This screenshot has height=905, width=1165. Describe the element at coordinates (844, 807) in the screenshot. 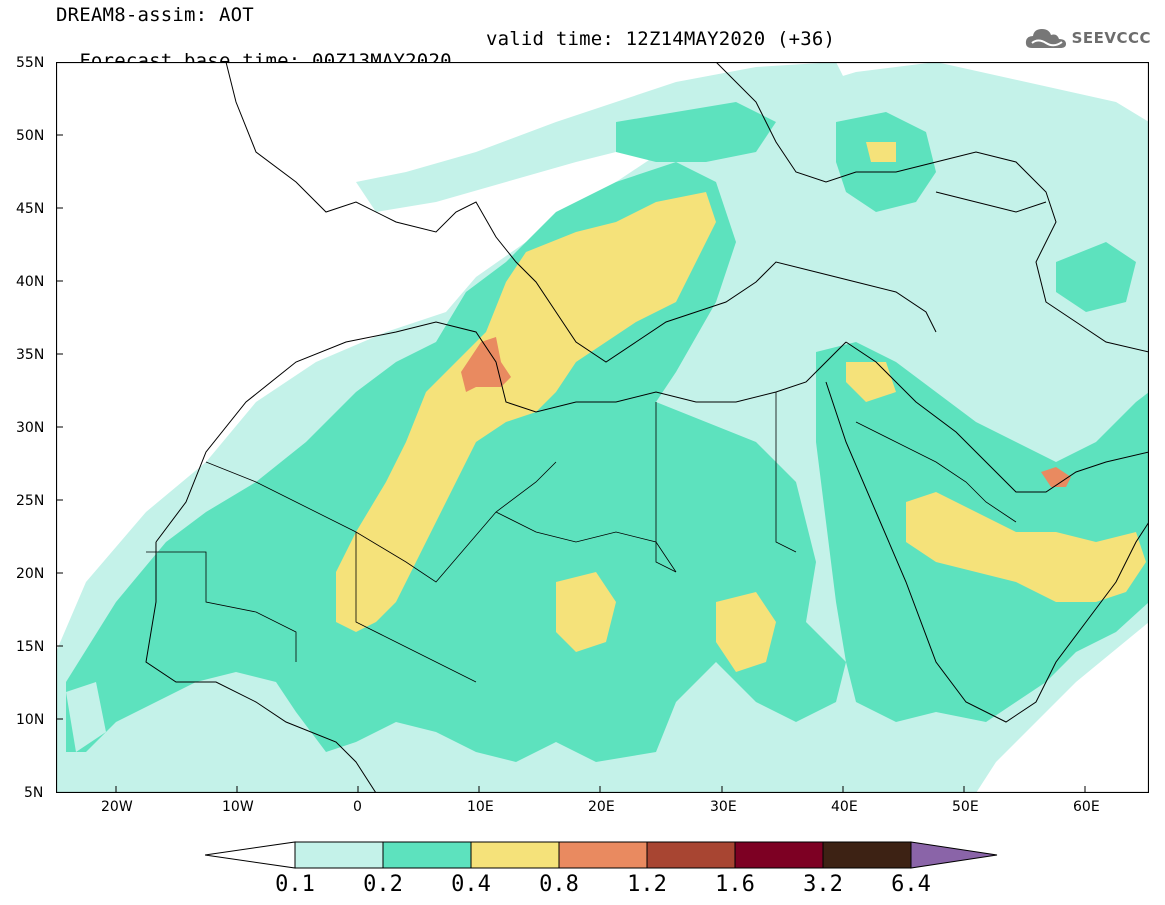

I see `lon-label: 40E` at that location.